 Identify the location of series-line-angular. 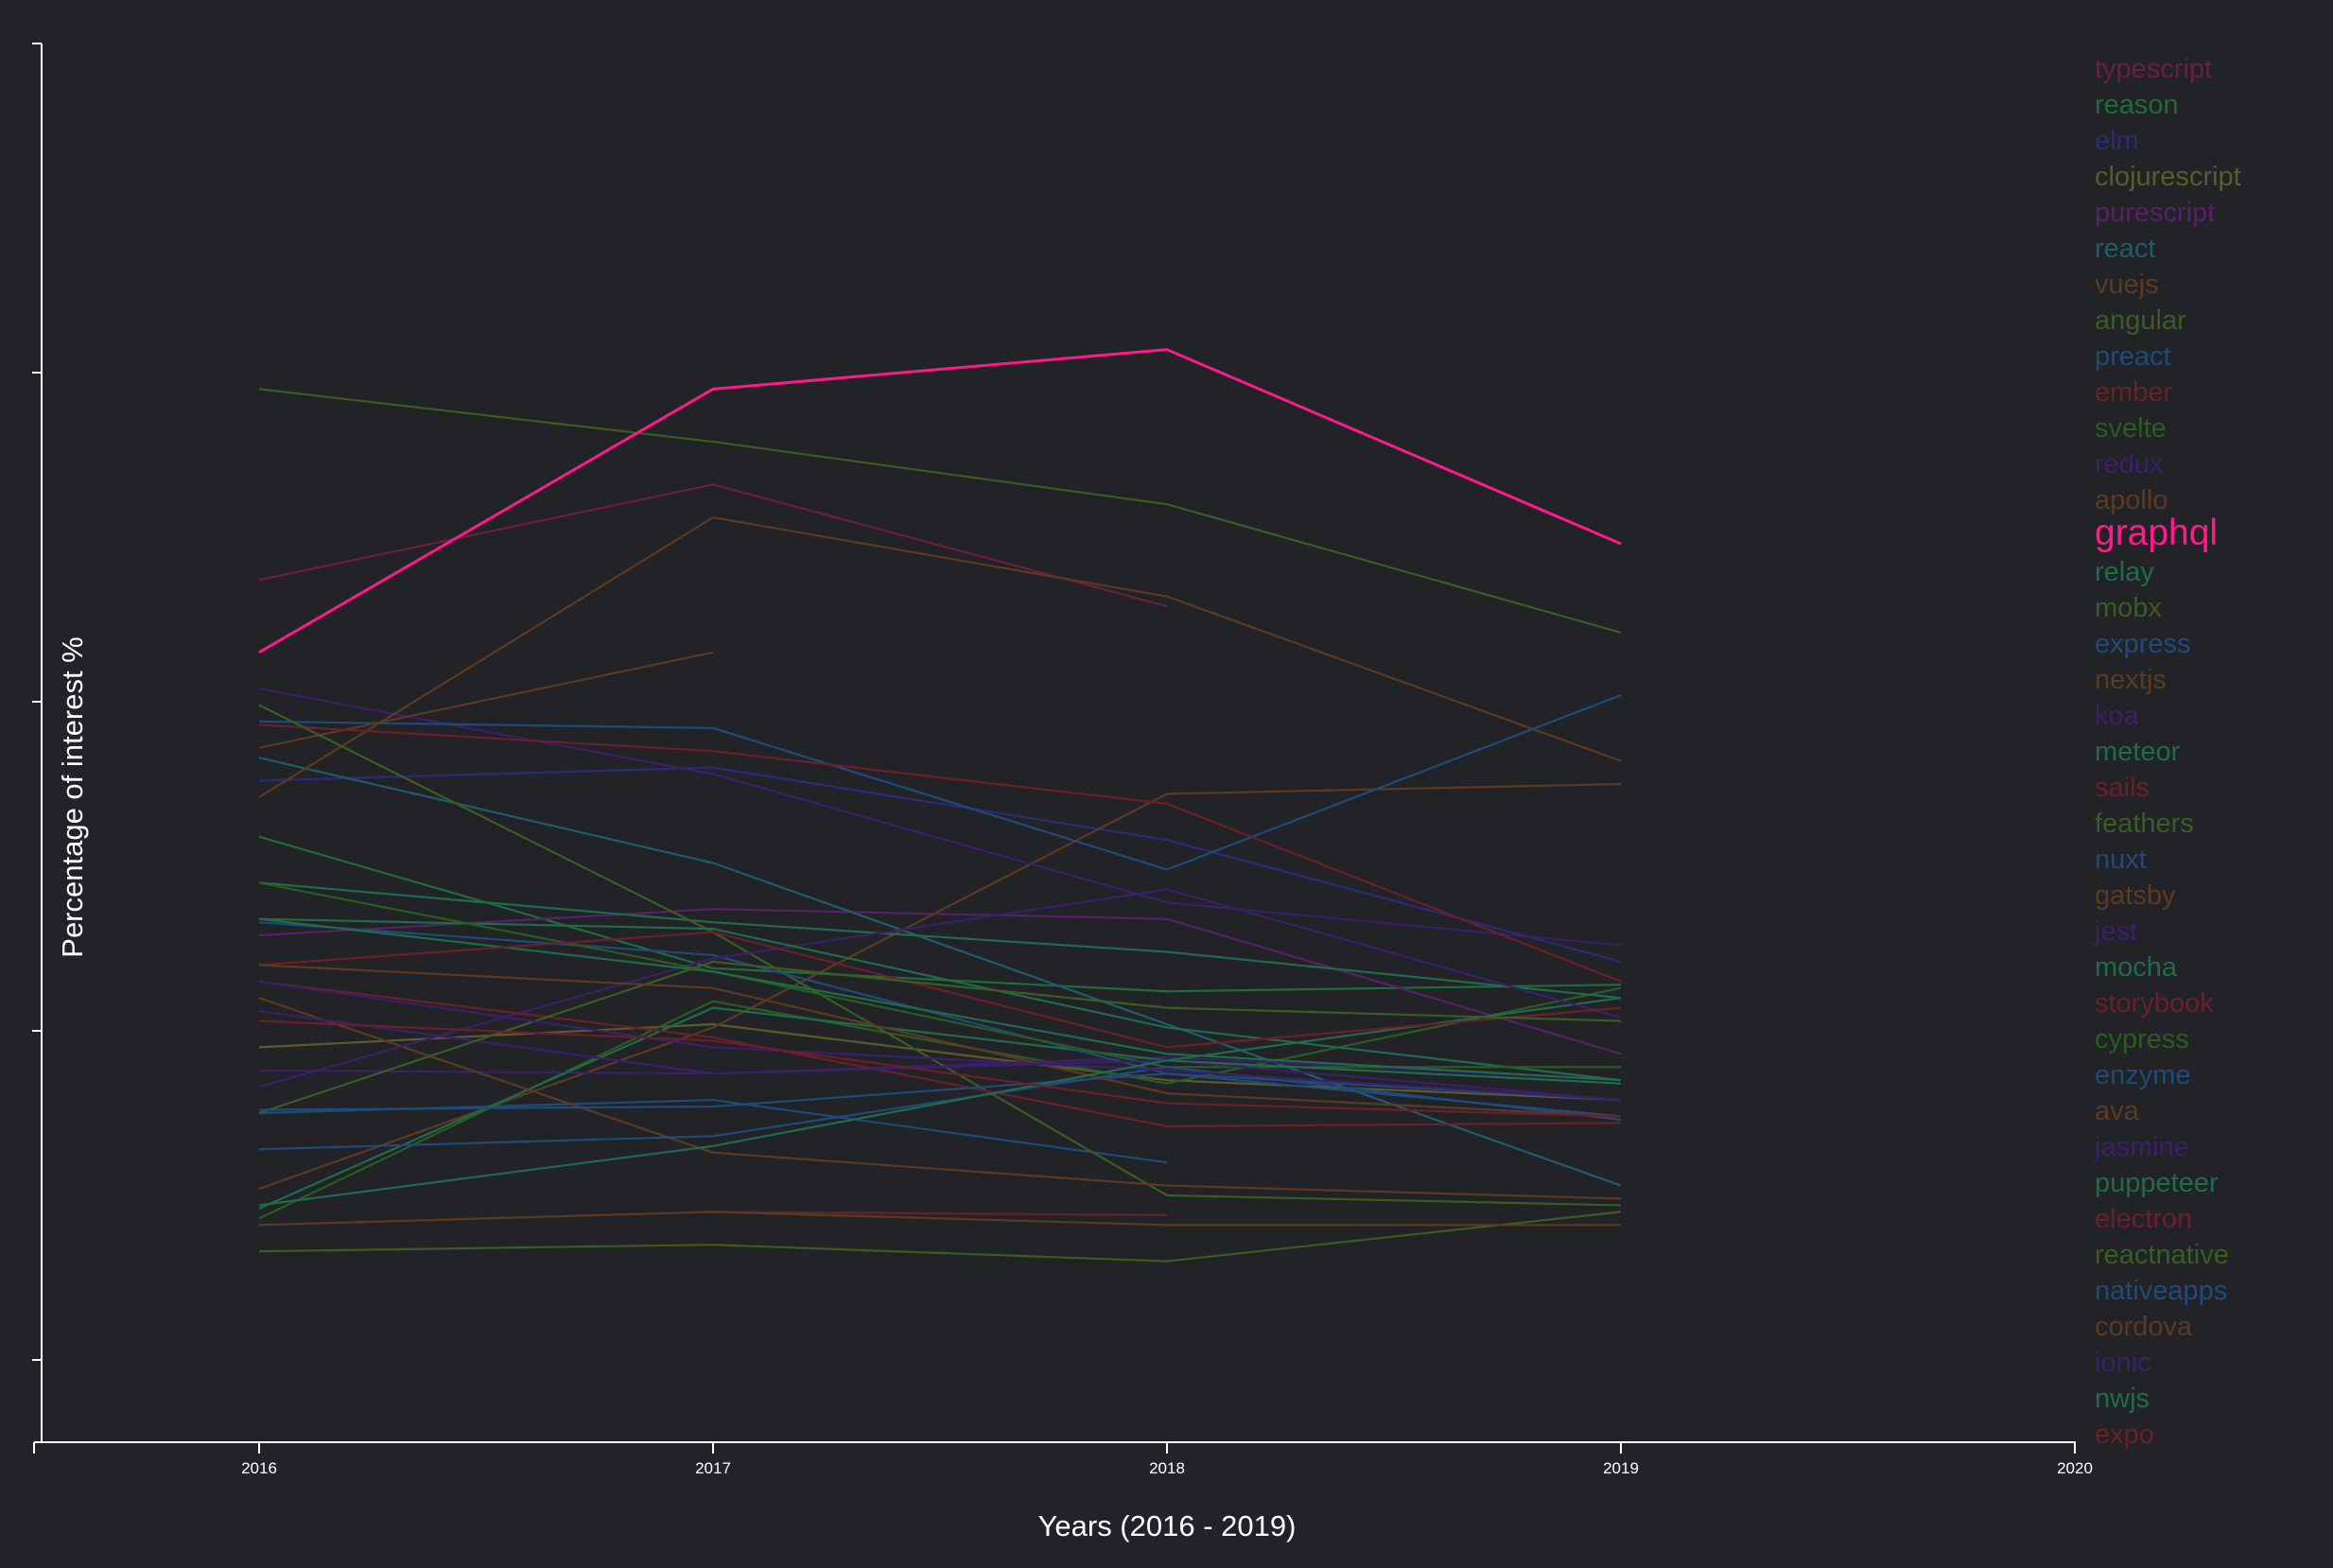
(940, 511).